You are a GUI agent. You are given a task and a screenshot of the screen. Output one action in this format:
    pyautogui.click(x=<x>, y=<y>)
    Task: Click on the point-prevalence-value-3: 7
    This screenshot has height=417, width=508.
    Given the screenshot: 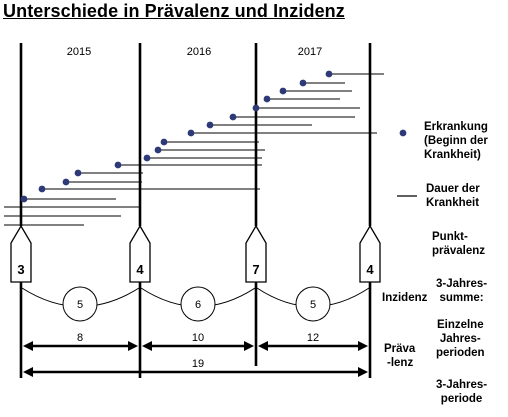 What is the action you would take?
    pyautogui.click(x=255, y=269)
    